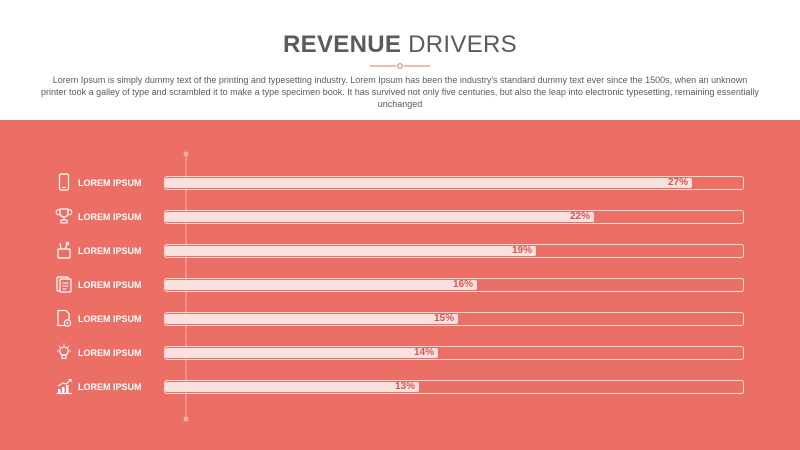 Image resolution: width=800 pixels, height=450 pixels. Describe the element at coordinates (64, 252) in the screenshot. I see `tools-icon` at that location.